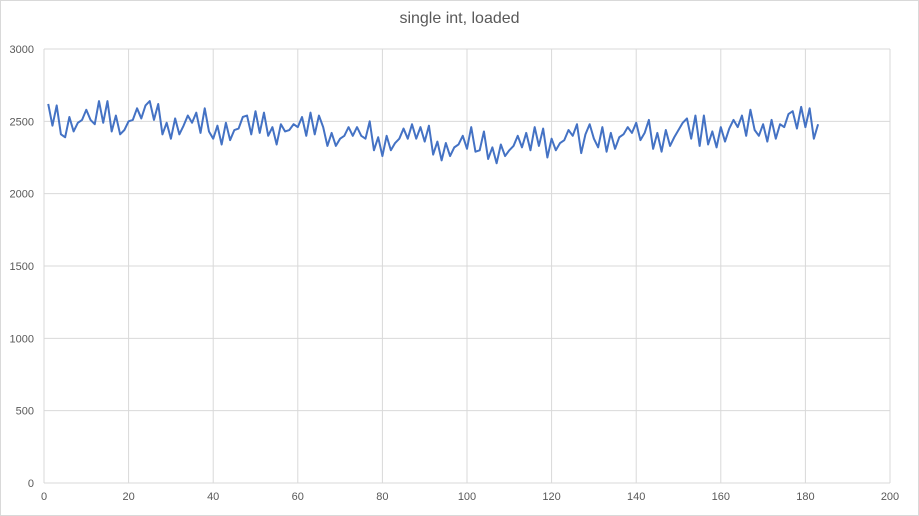  What do you see at coordinates (22, 50) in the screenshot?
I see `y-tick-label: 3000` at bounding box center [22, 50].